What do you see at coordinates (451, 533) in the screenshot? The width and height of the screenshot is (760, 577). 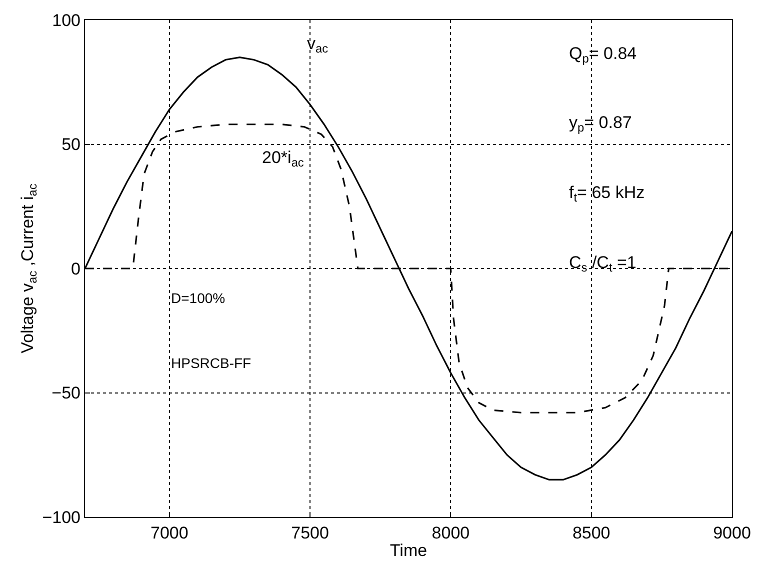 I see `x-tick-label: 8000` at bounding box center [451, 533].